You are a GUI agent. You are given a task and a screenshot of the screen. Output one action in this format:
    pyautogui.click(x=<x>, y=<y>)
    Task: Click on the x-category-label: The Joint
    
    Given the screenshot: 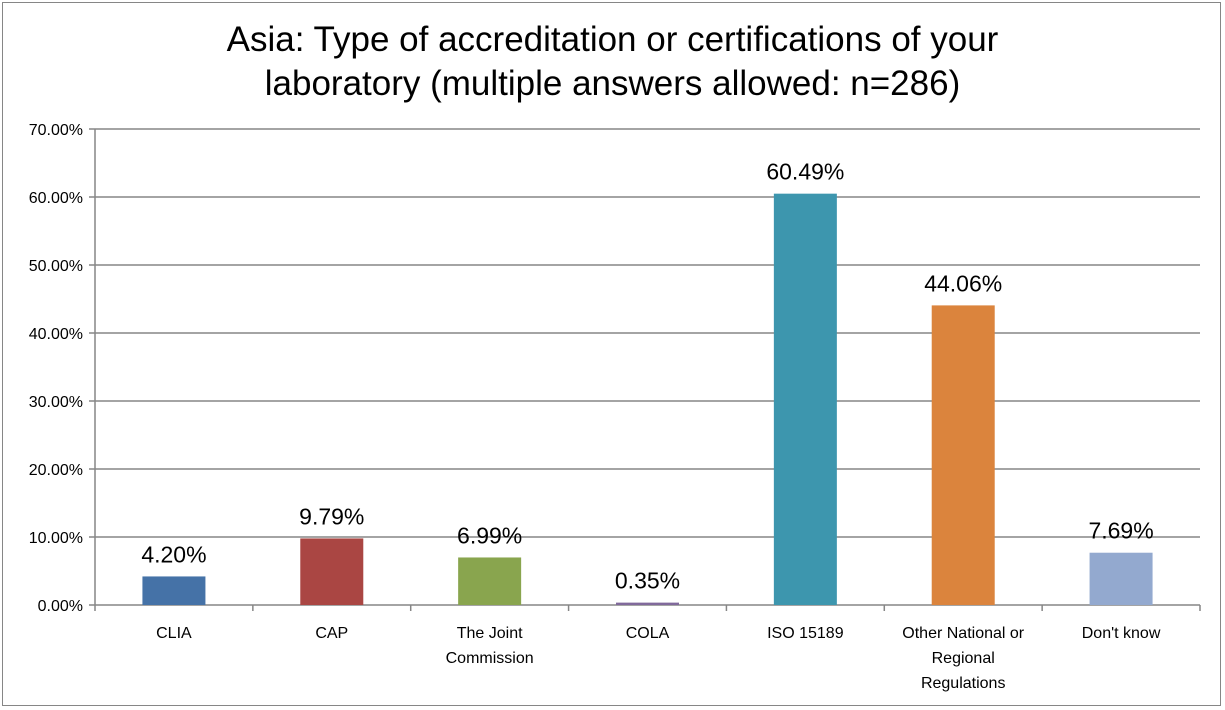 What is the action you would take?
    pyautogui.click(x=490, y=633)
    